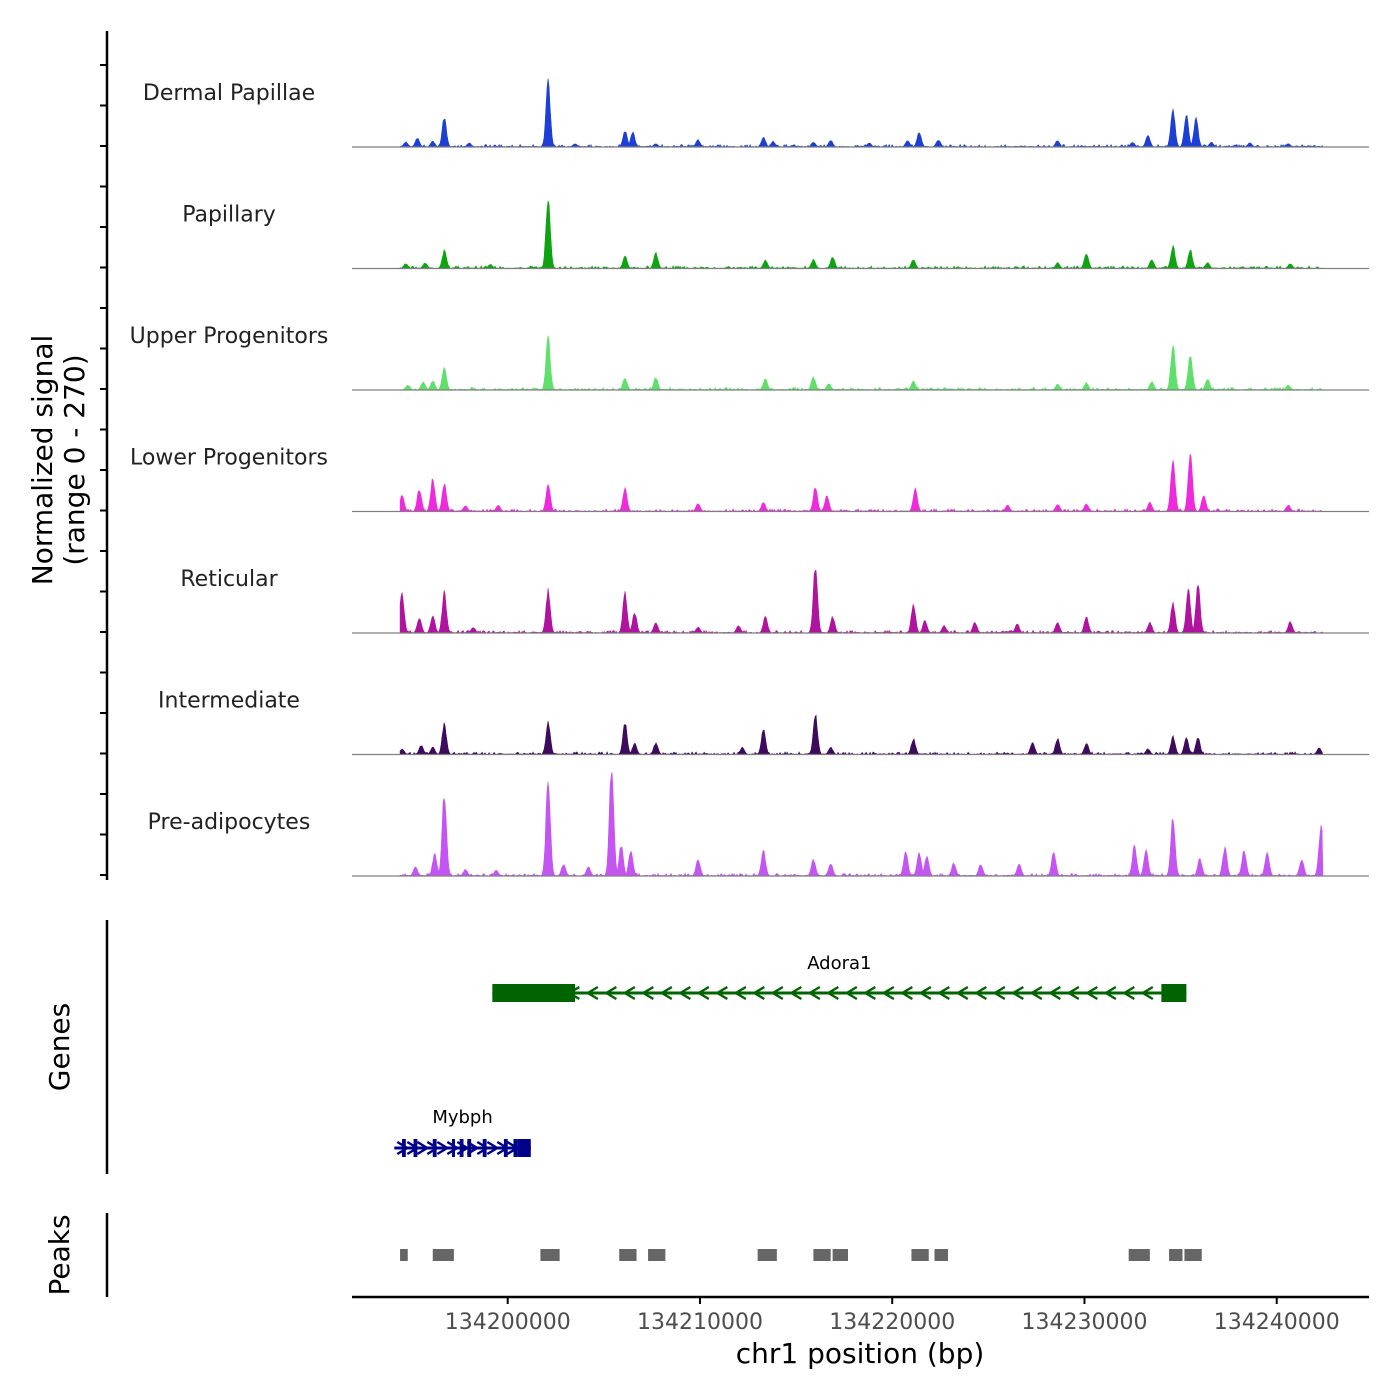 The width and height of the screenshot is (1400, 1400). What do you see at coordinates (229, 579) in the screenshot?
I see `track-label: Reticular` at bounding box center [229, 579].